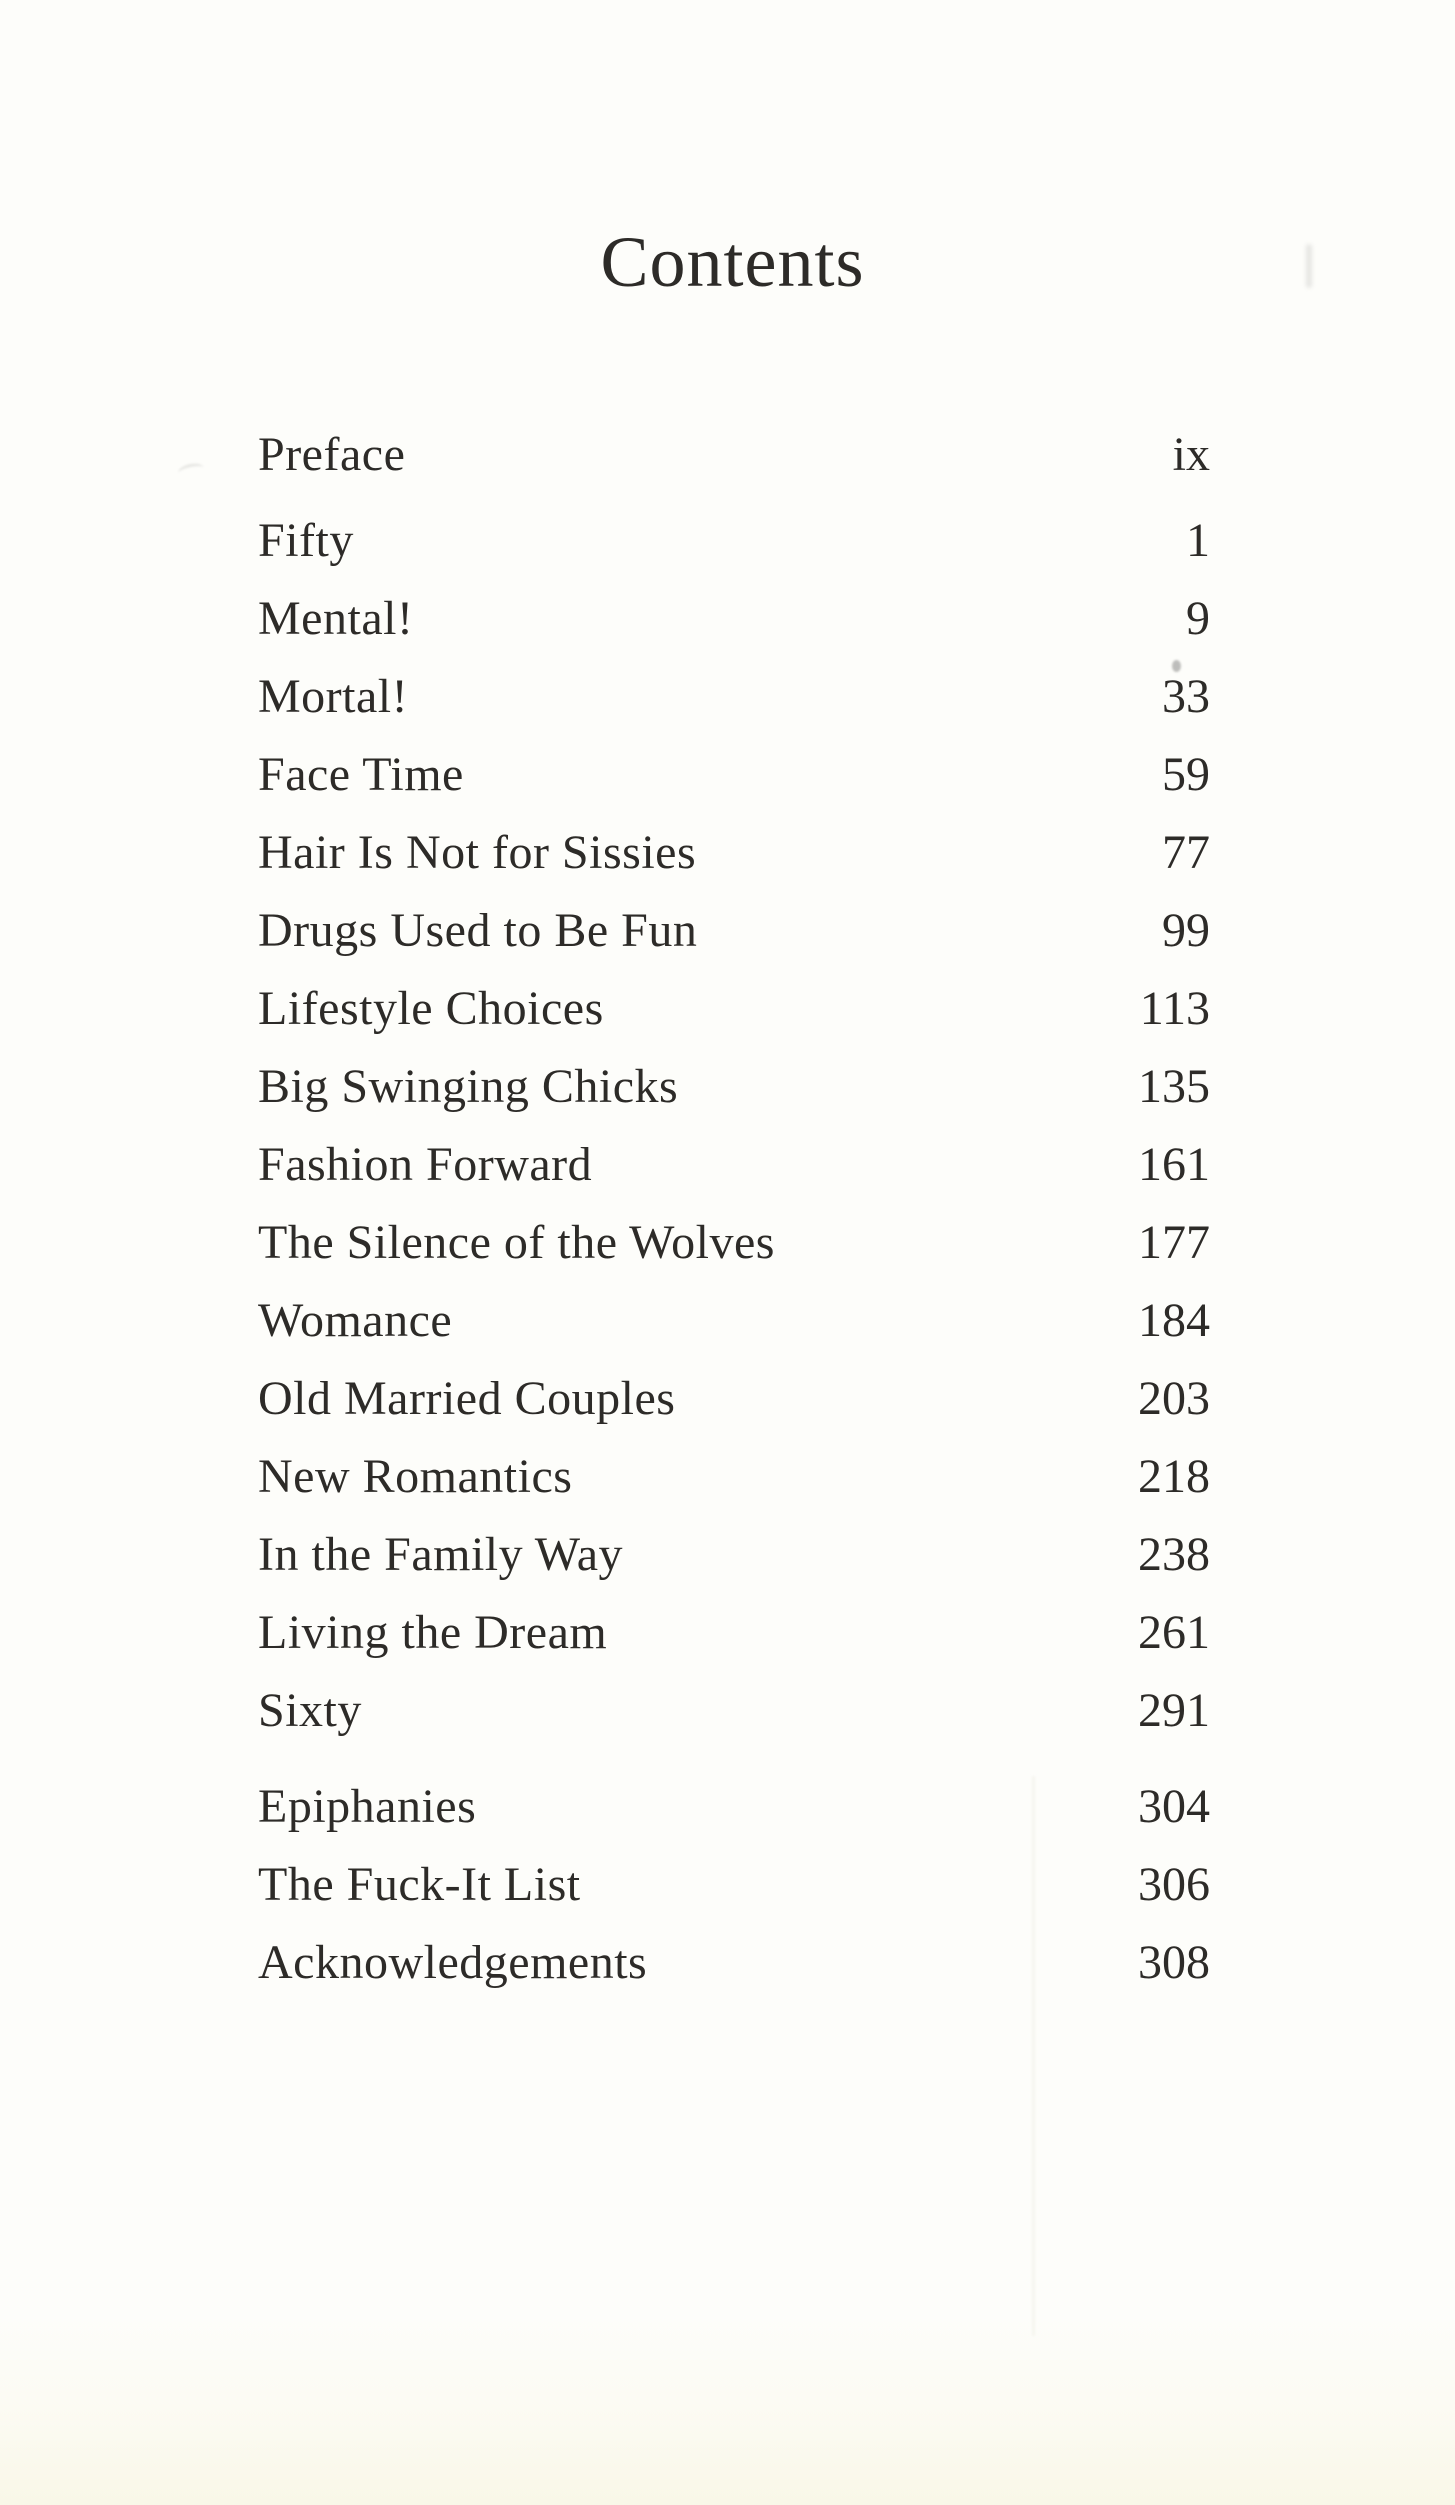 This screenshot has width=1455, height=2505. I want to click on toc-row: Fashion Forward 161, so click(734, 1165).